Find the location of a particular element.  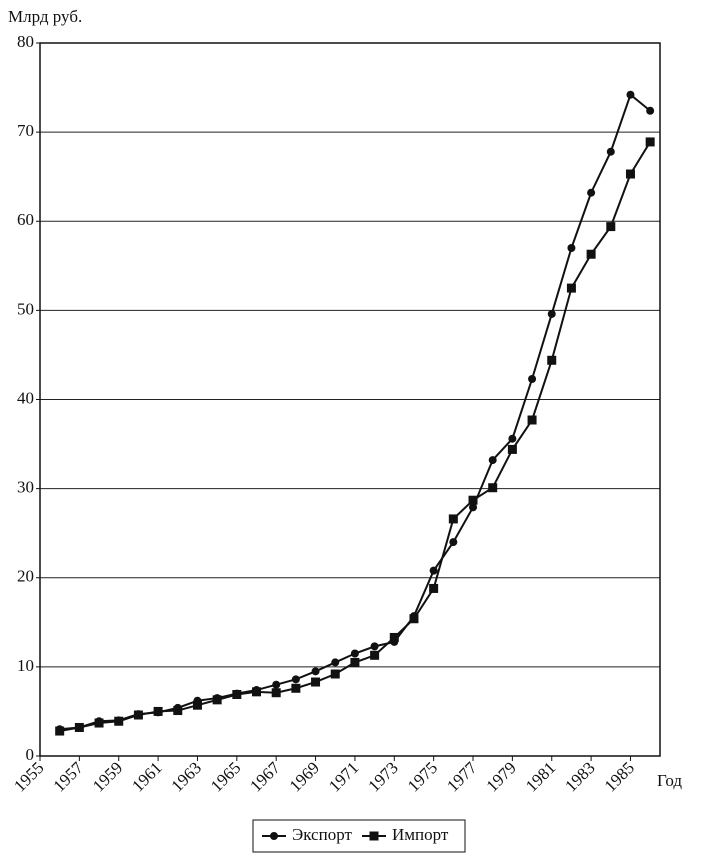

y-tick-label: 80 is located at coordinates (25, 41).